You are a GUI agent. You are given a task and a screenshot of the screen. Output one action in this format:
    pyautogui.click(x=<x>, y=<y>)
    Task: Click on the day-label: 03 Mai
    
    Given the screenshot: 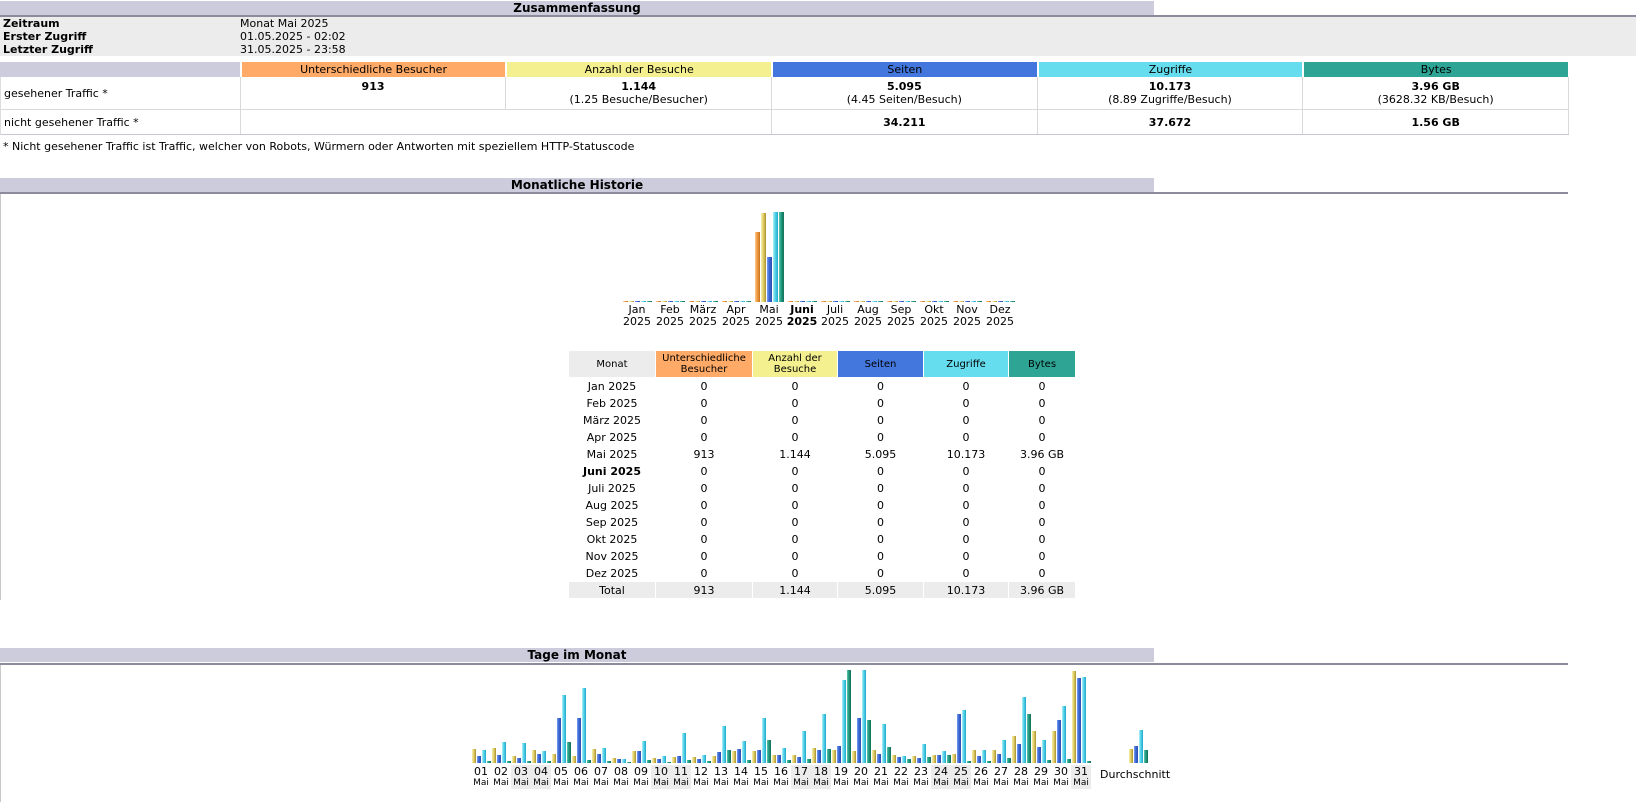 What is the action you would take?
    pyautogui.click(x=521, y=777)
    